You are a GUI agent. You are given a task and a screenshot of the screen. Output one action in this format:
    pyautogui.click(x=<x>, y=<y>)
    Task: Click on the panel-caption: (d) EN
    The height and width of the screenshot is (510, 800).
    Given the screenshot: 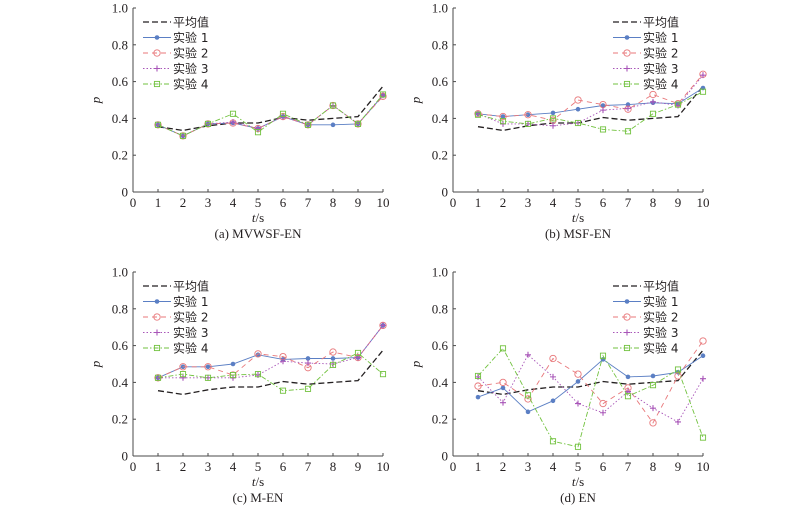 What is the action you would take?
    pyautogui.click(x=578, y=497)
    